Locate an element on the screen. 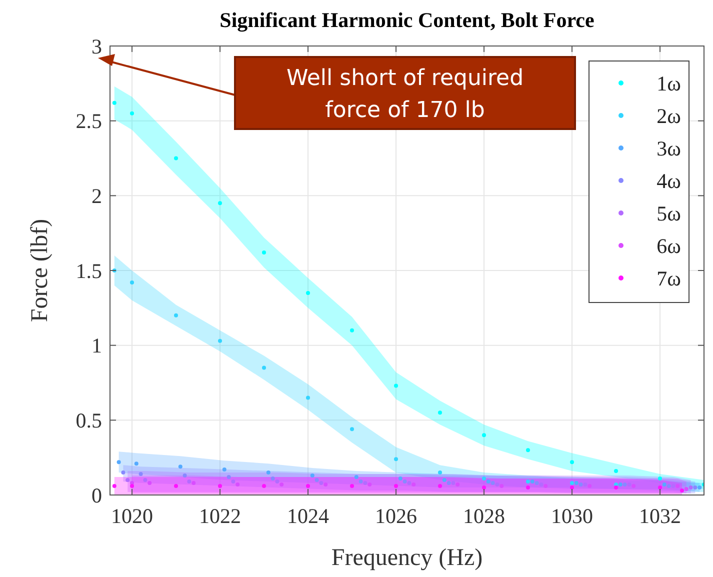 This screenshot has width=713, height=577. annotation: Well short of required force of 170 lb is located at coordinates (405, 94).